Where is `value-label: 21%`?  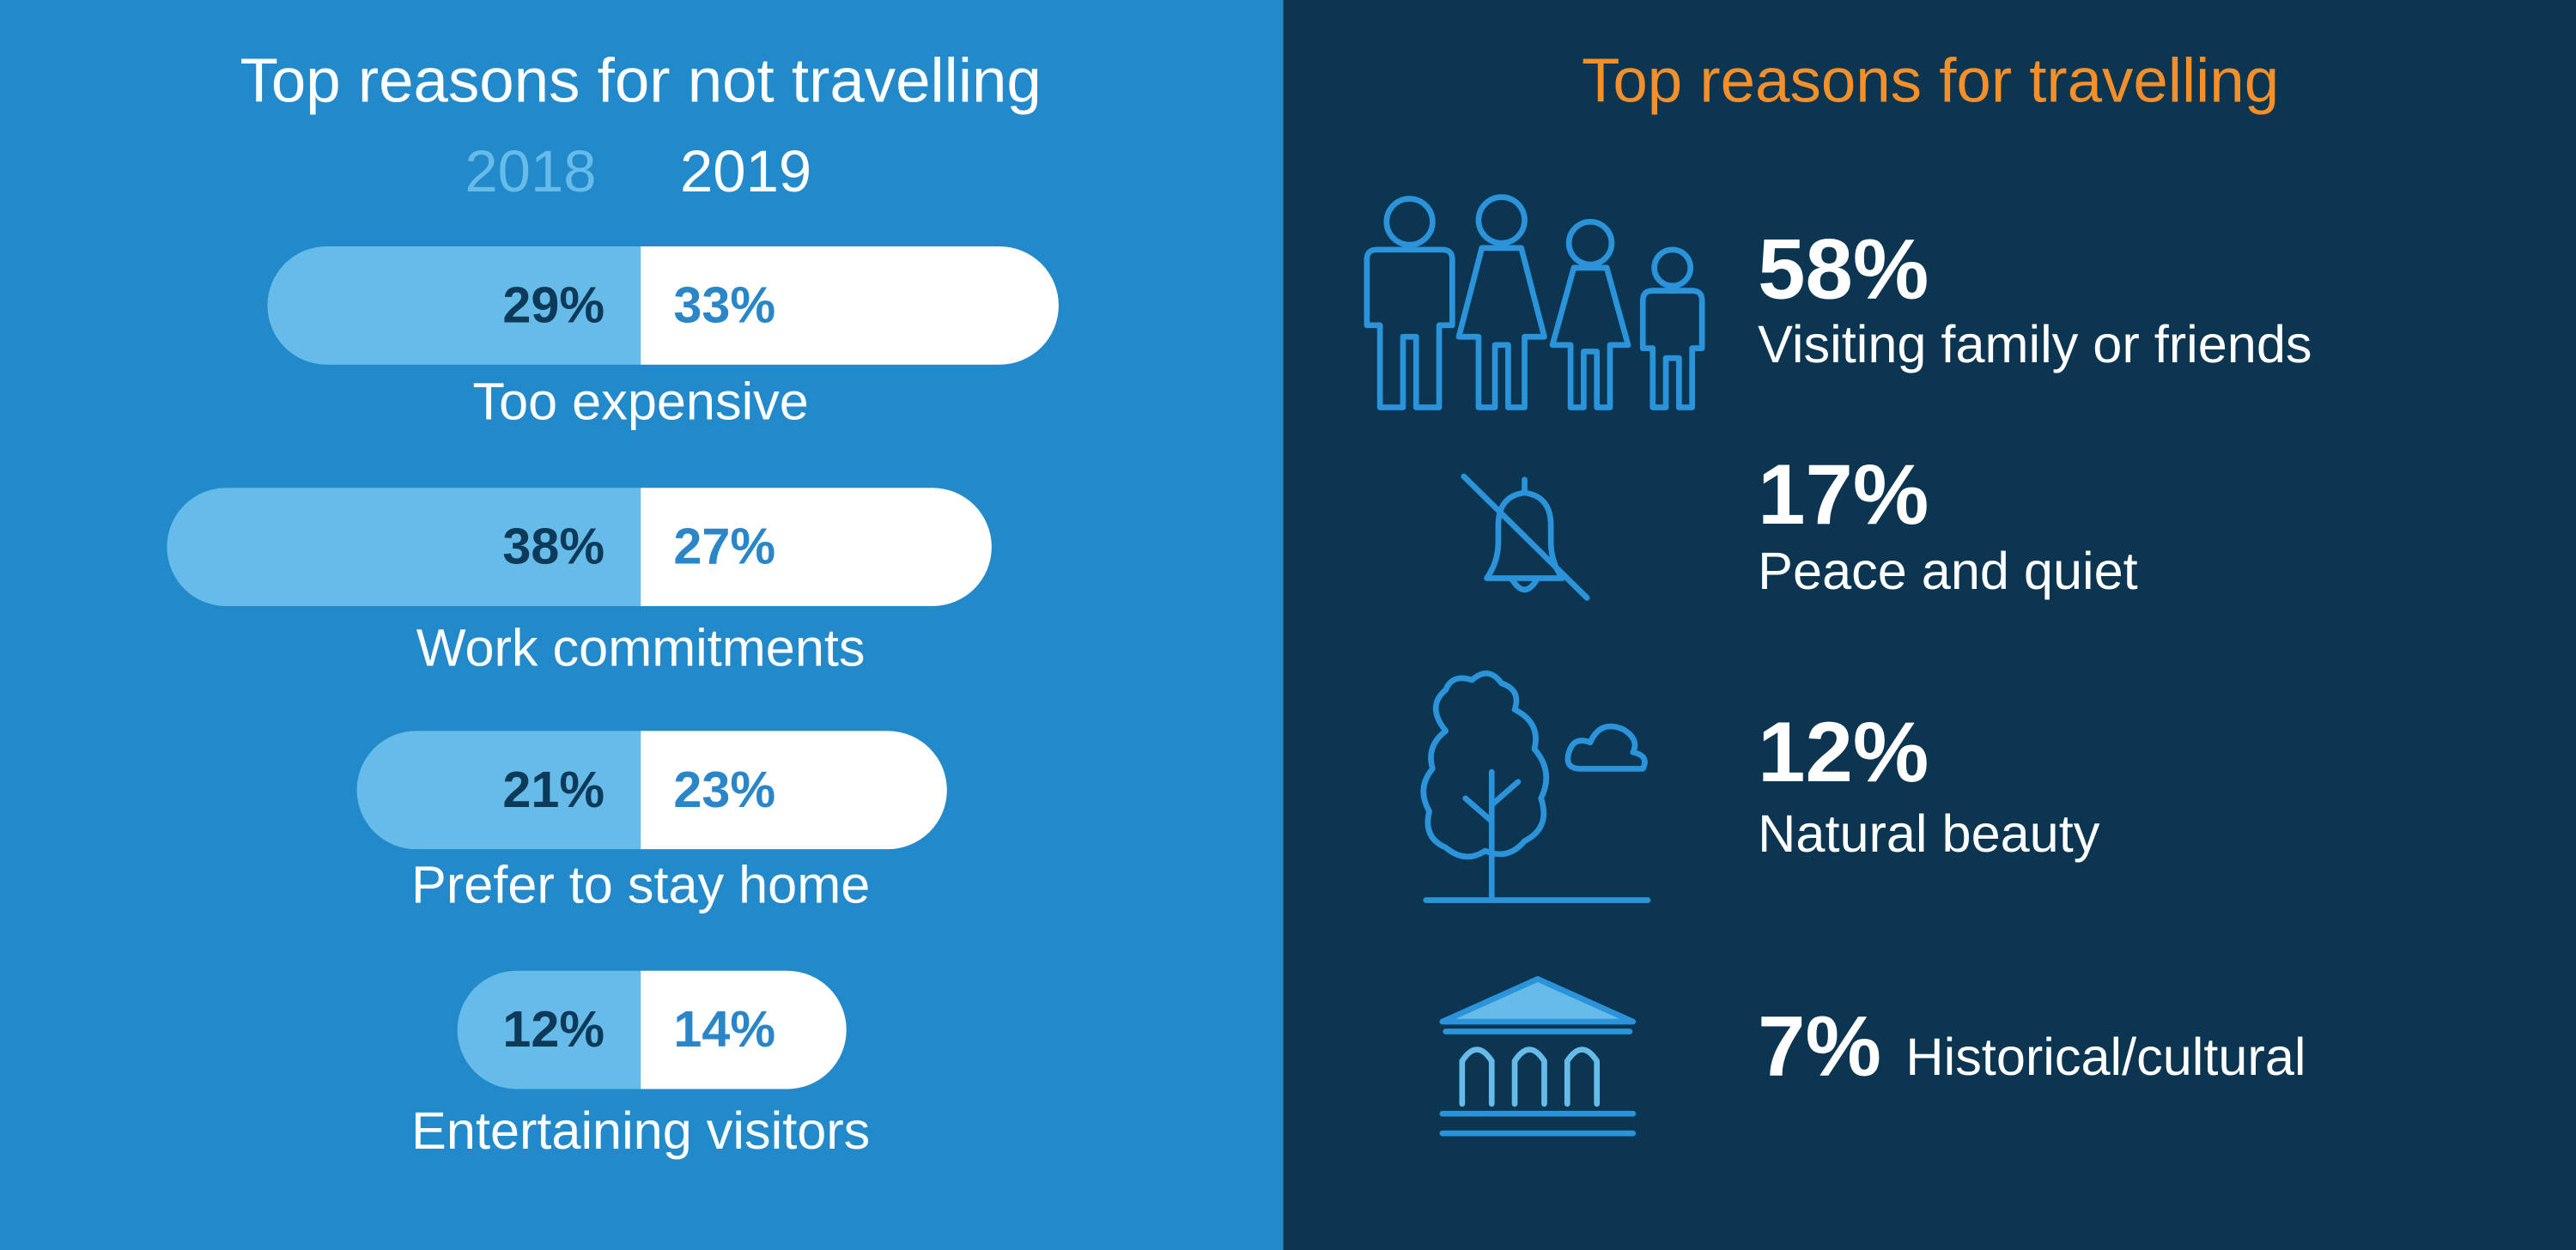
value-label: 21% is located at coordinates (554, 789).